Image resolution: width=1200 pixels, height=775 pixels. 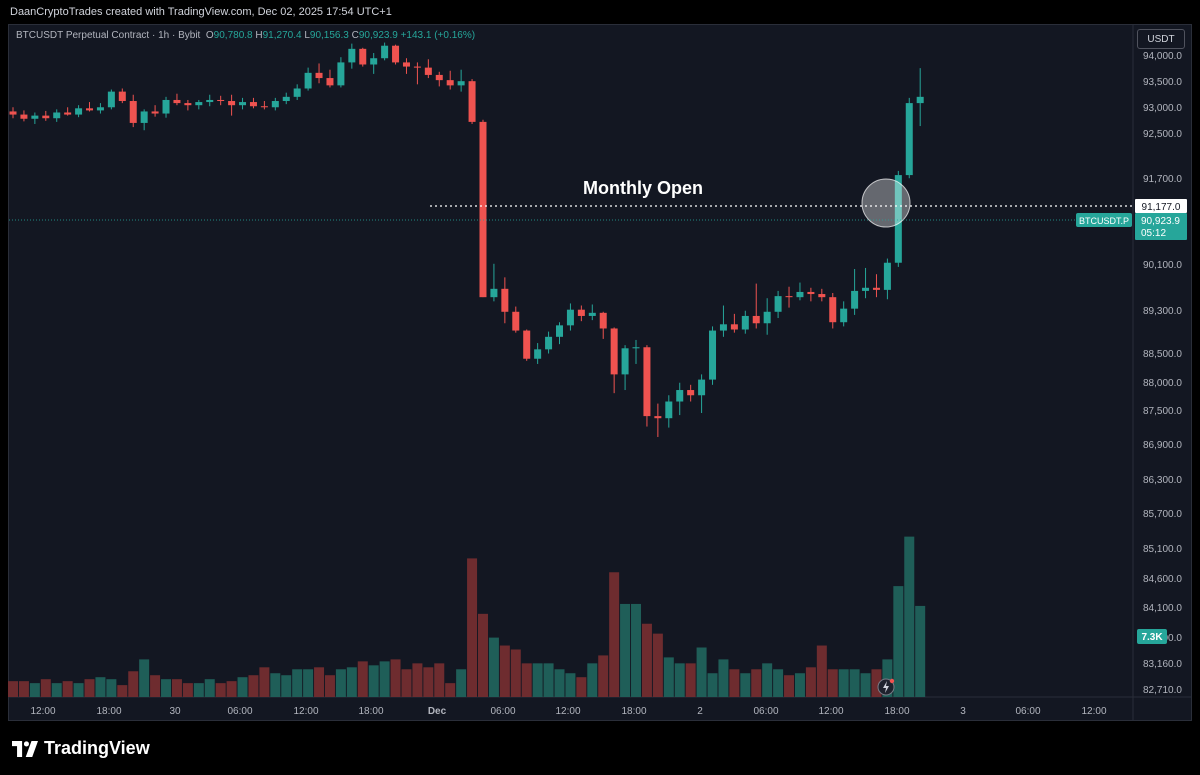 I want to click on last-price-tag, so click(x=1161, y=226).